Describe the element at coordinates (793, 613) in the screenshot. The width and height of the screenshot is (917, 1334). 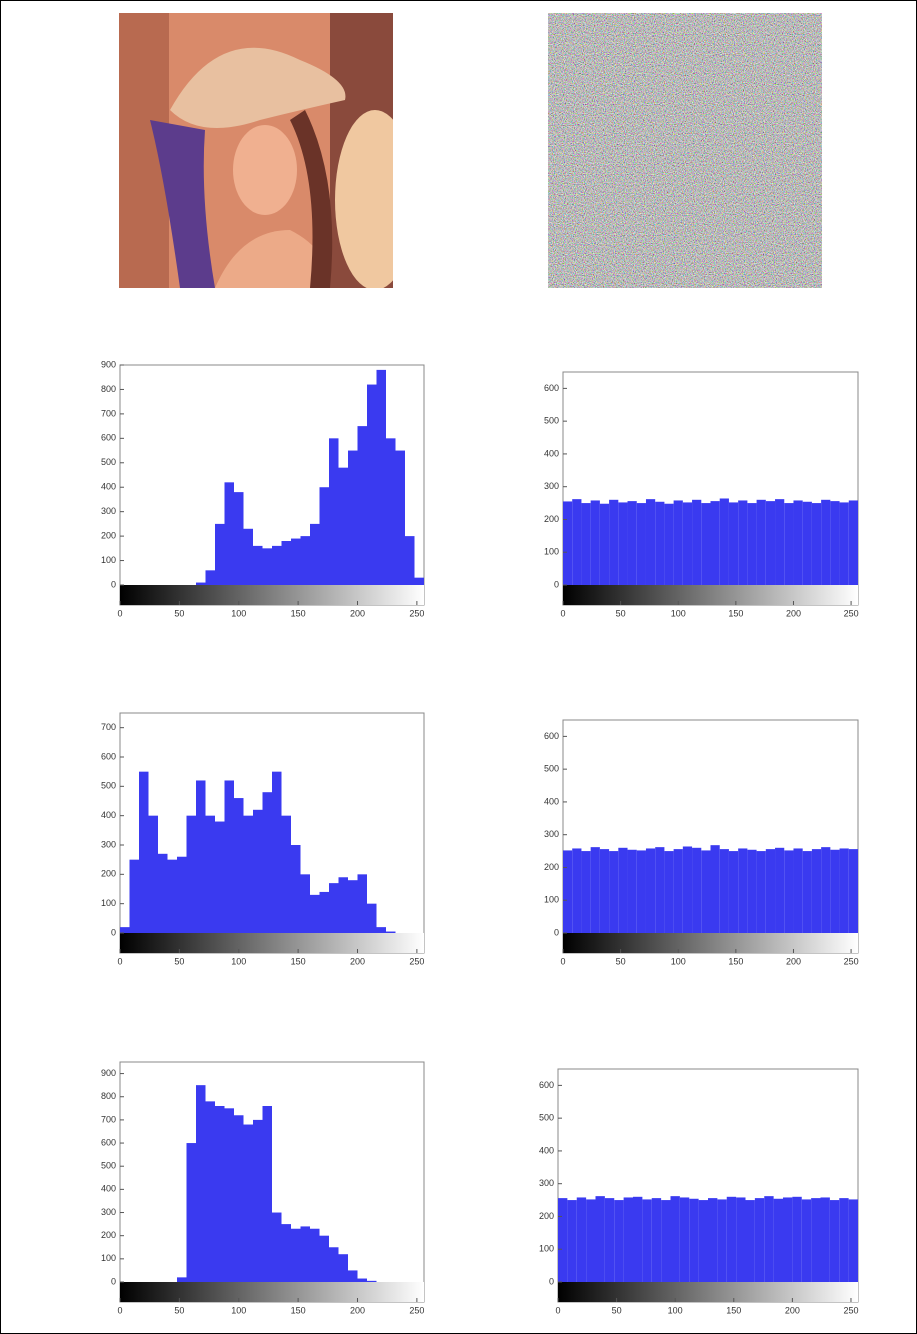
I see `x-tick-label: 200` at that location.